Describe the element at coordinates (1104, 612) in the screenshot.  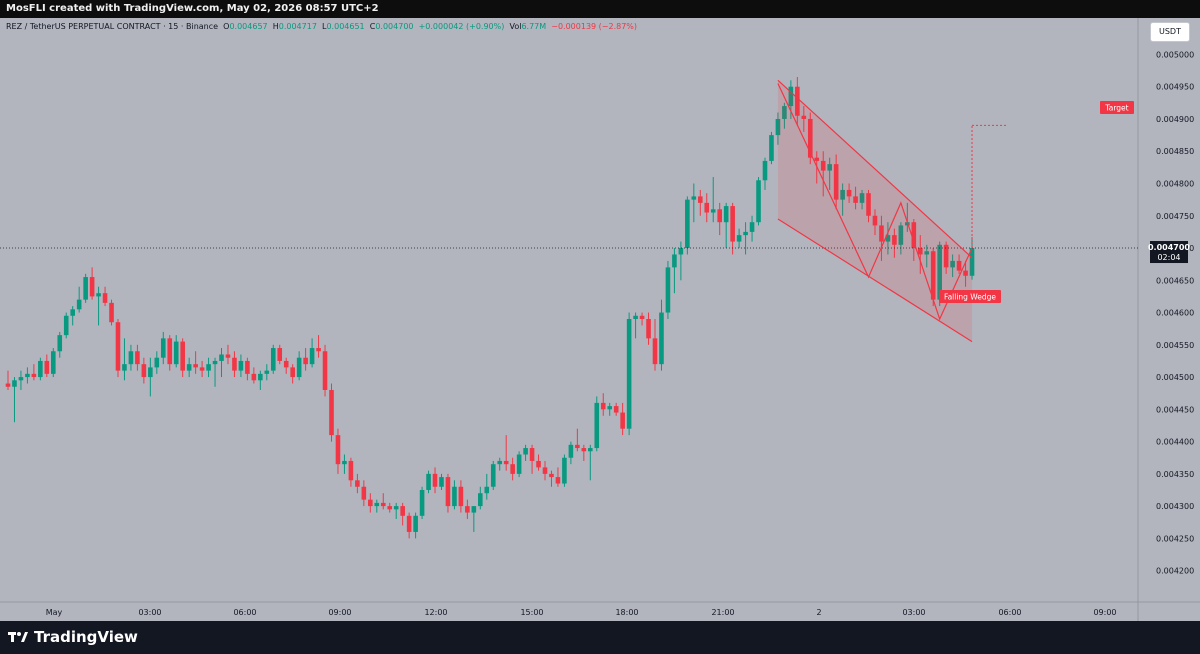
I see `x-tick-label: 09:00` at that location.